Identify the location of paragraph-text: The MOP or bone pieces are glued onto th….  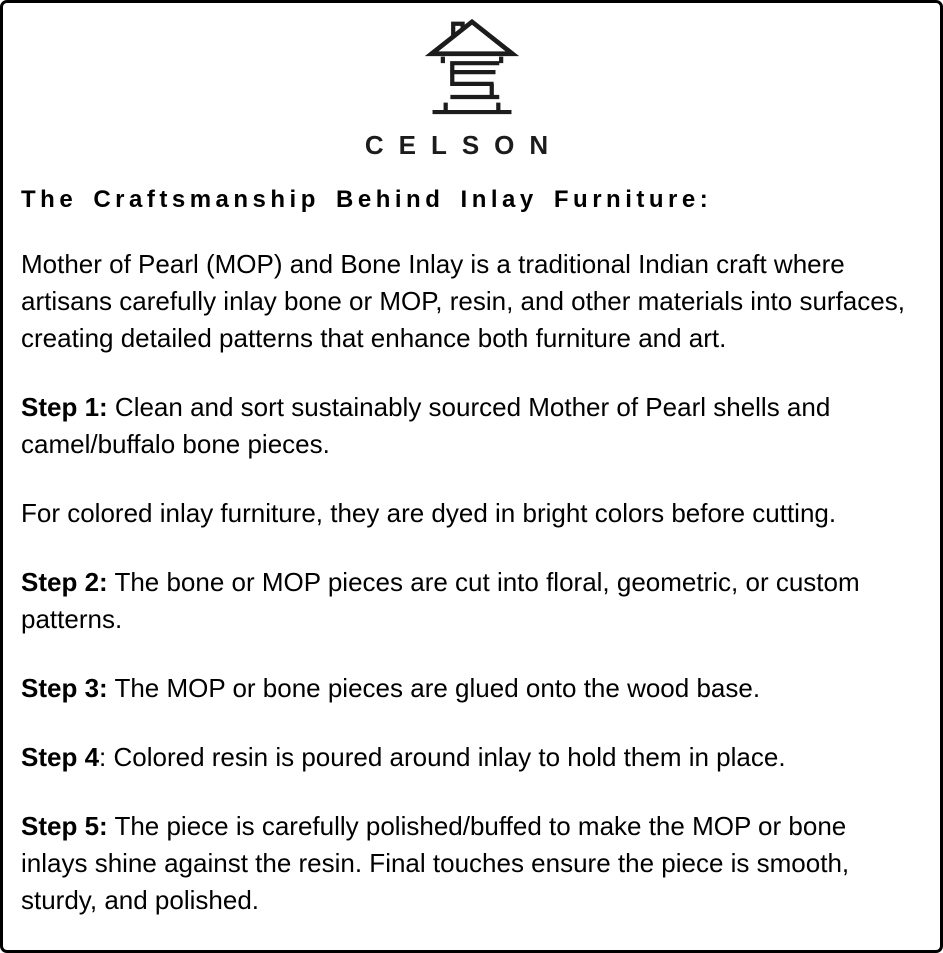
(434, 688).